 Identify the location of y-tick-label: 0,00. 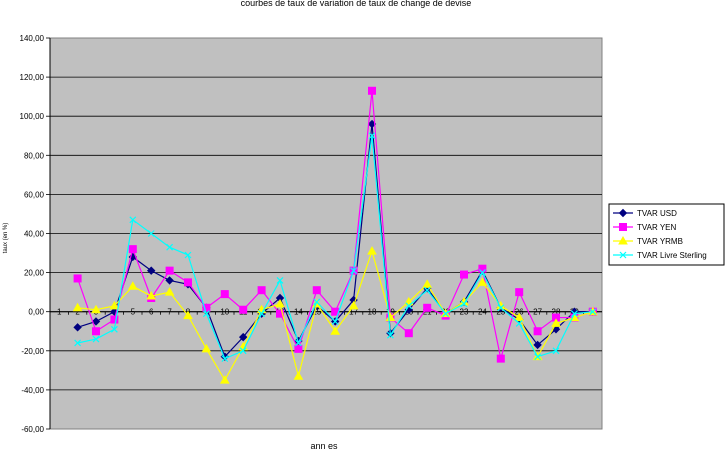
(36, 312).